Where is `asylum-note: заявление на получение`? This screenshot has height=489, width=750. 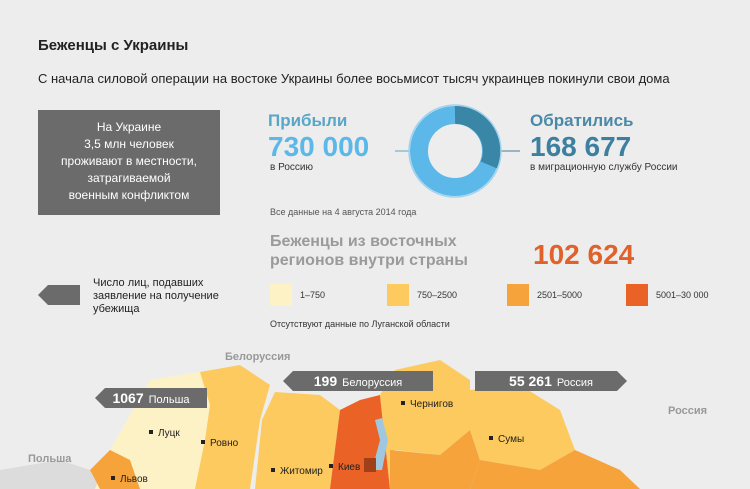 asylum-note: заявление на получение is located at coordinates (156, 296).